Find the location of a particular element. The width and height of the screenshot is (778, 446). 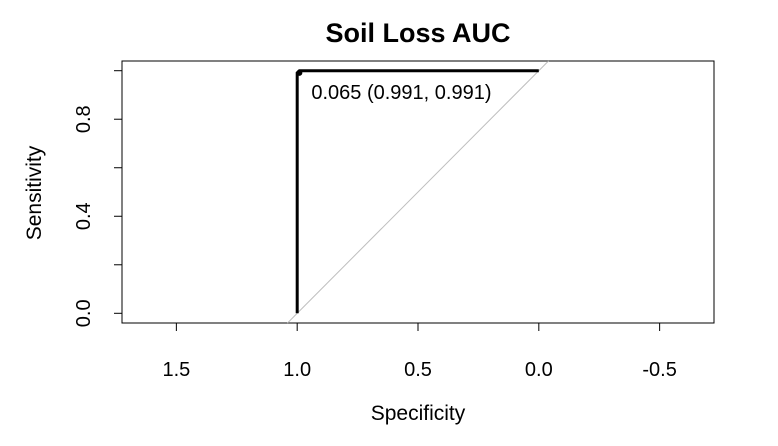

threshold-point is located at coordinates (299, 72).